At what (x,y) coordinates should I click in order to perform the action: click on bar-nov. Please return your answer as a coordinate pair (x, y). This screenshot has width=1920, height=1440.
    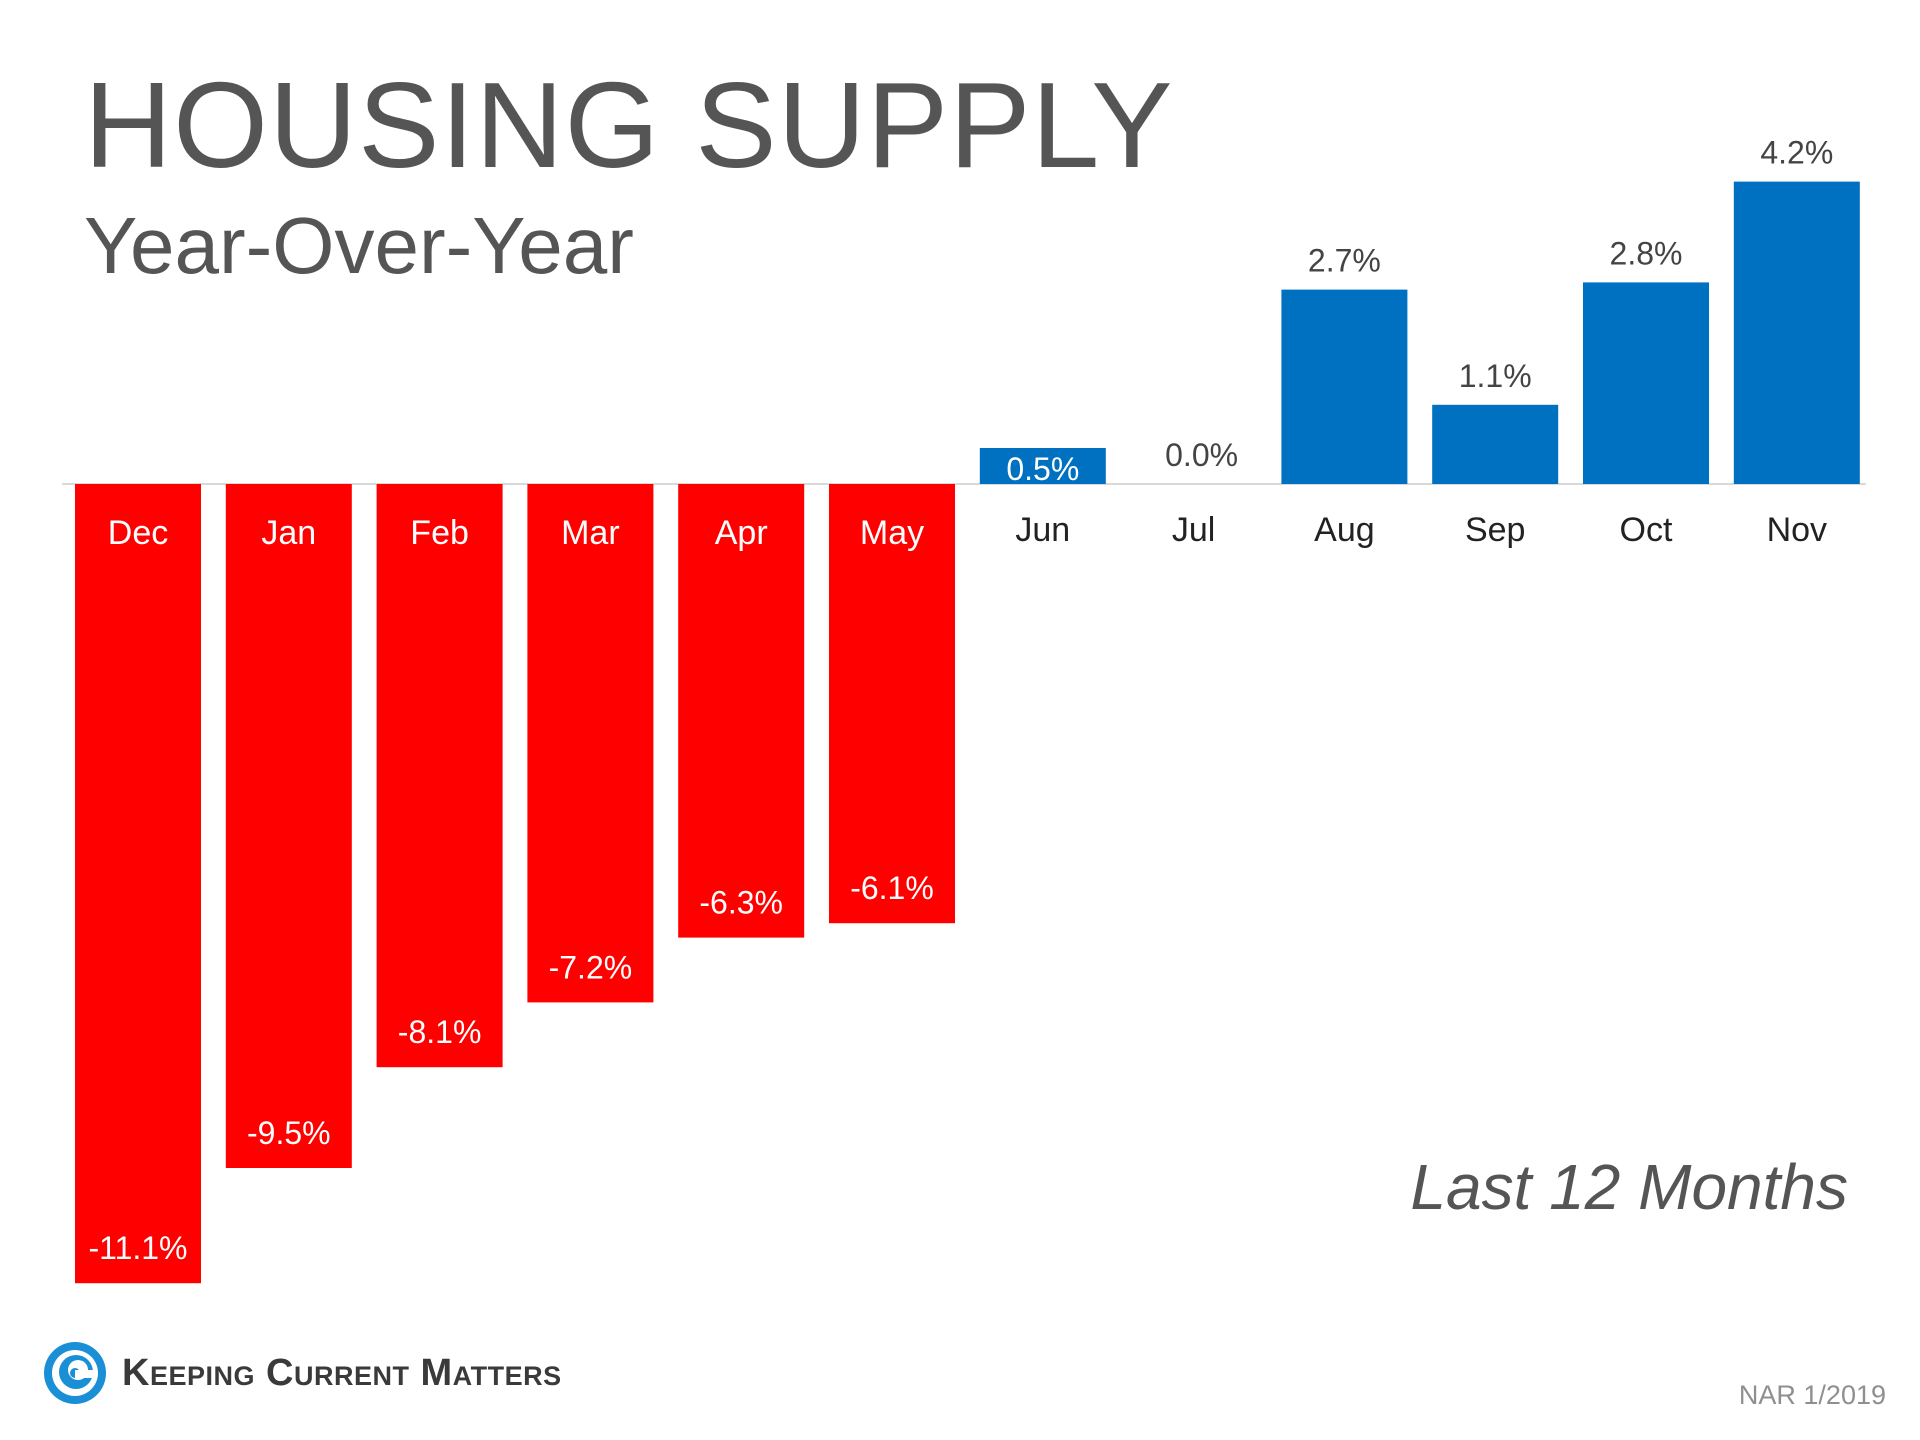
    Looking at the image, I should click on (1796, 332).